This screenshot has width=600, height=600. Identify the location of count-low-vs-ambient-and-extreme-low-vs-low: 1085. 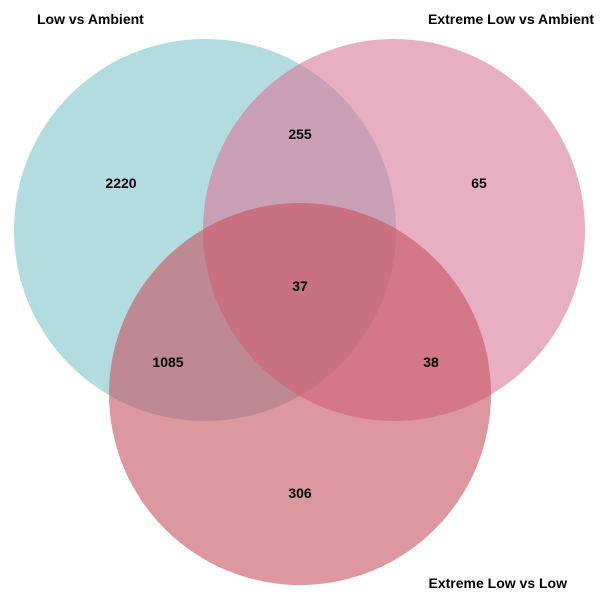
(167, 362).